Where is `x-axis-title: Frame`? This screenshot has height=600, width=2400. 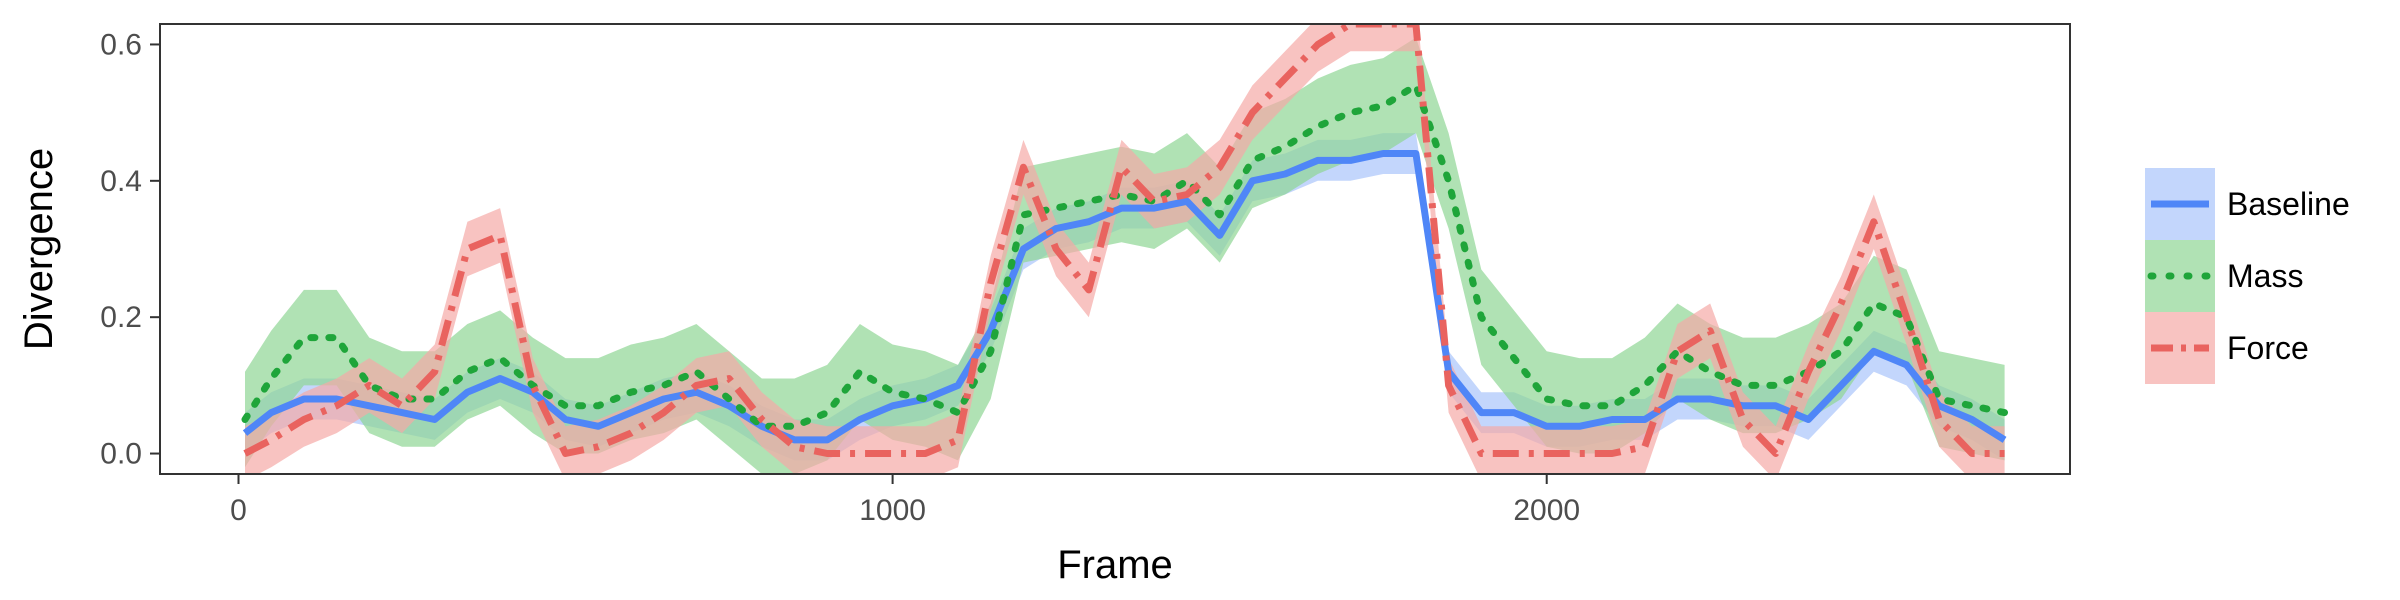
x-axis-title: Frame is located at coordinates (1115, 565).